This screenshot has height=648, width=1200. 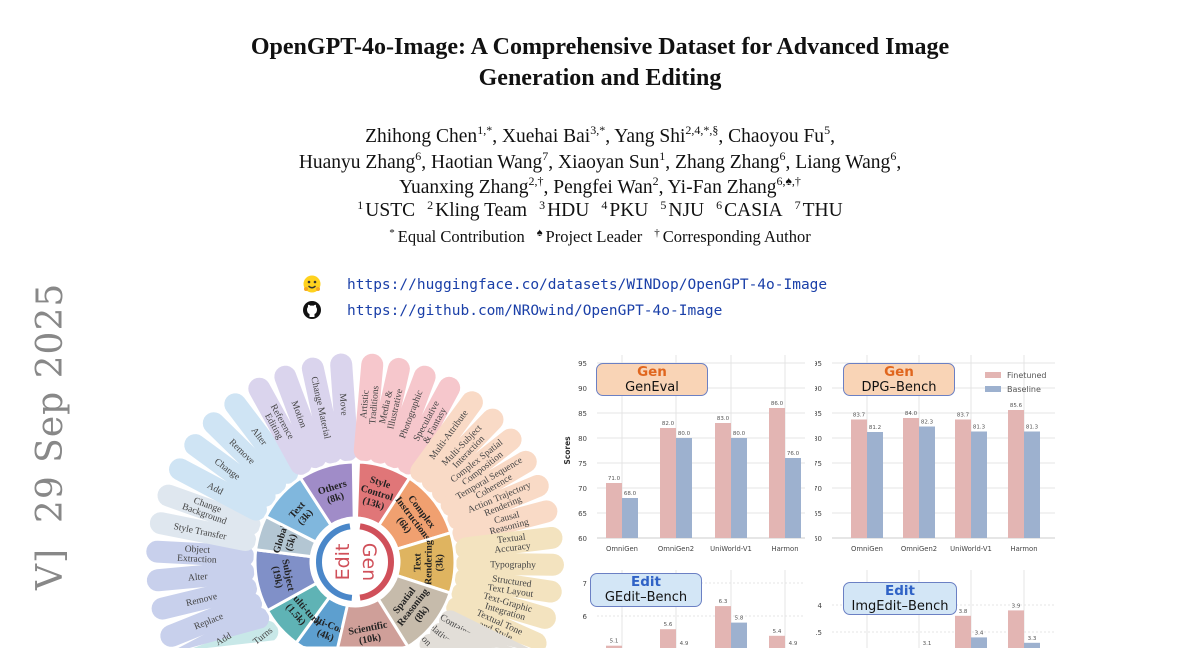 I want to click on legend-item-baseline: Baseline, so click(x=1016, y=390).